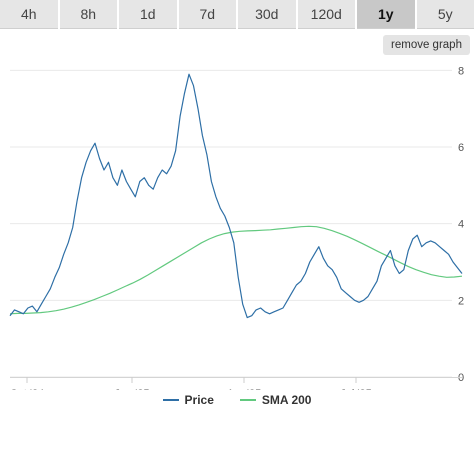  What do you see at coordinates (461, 301) in the screenshot?
I see `y-tick-label: 2` at bounding box center [461, 301].